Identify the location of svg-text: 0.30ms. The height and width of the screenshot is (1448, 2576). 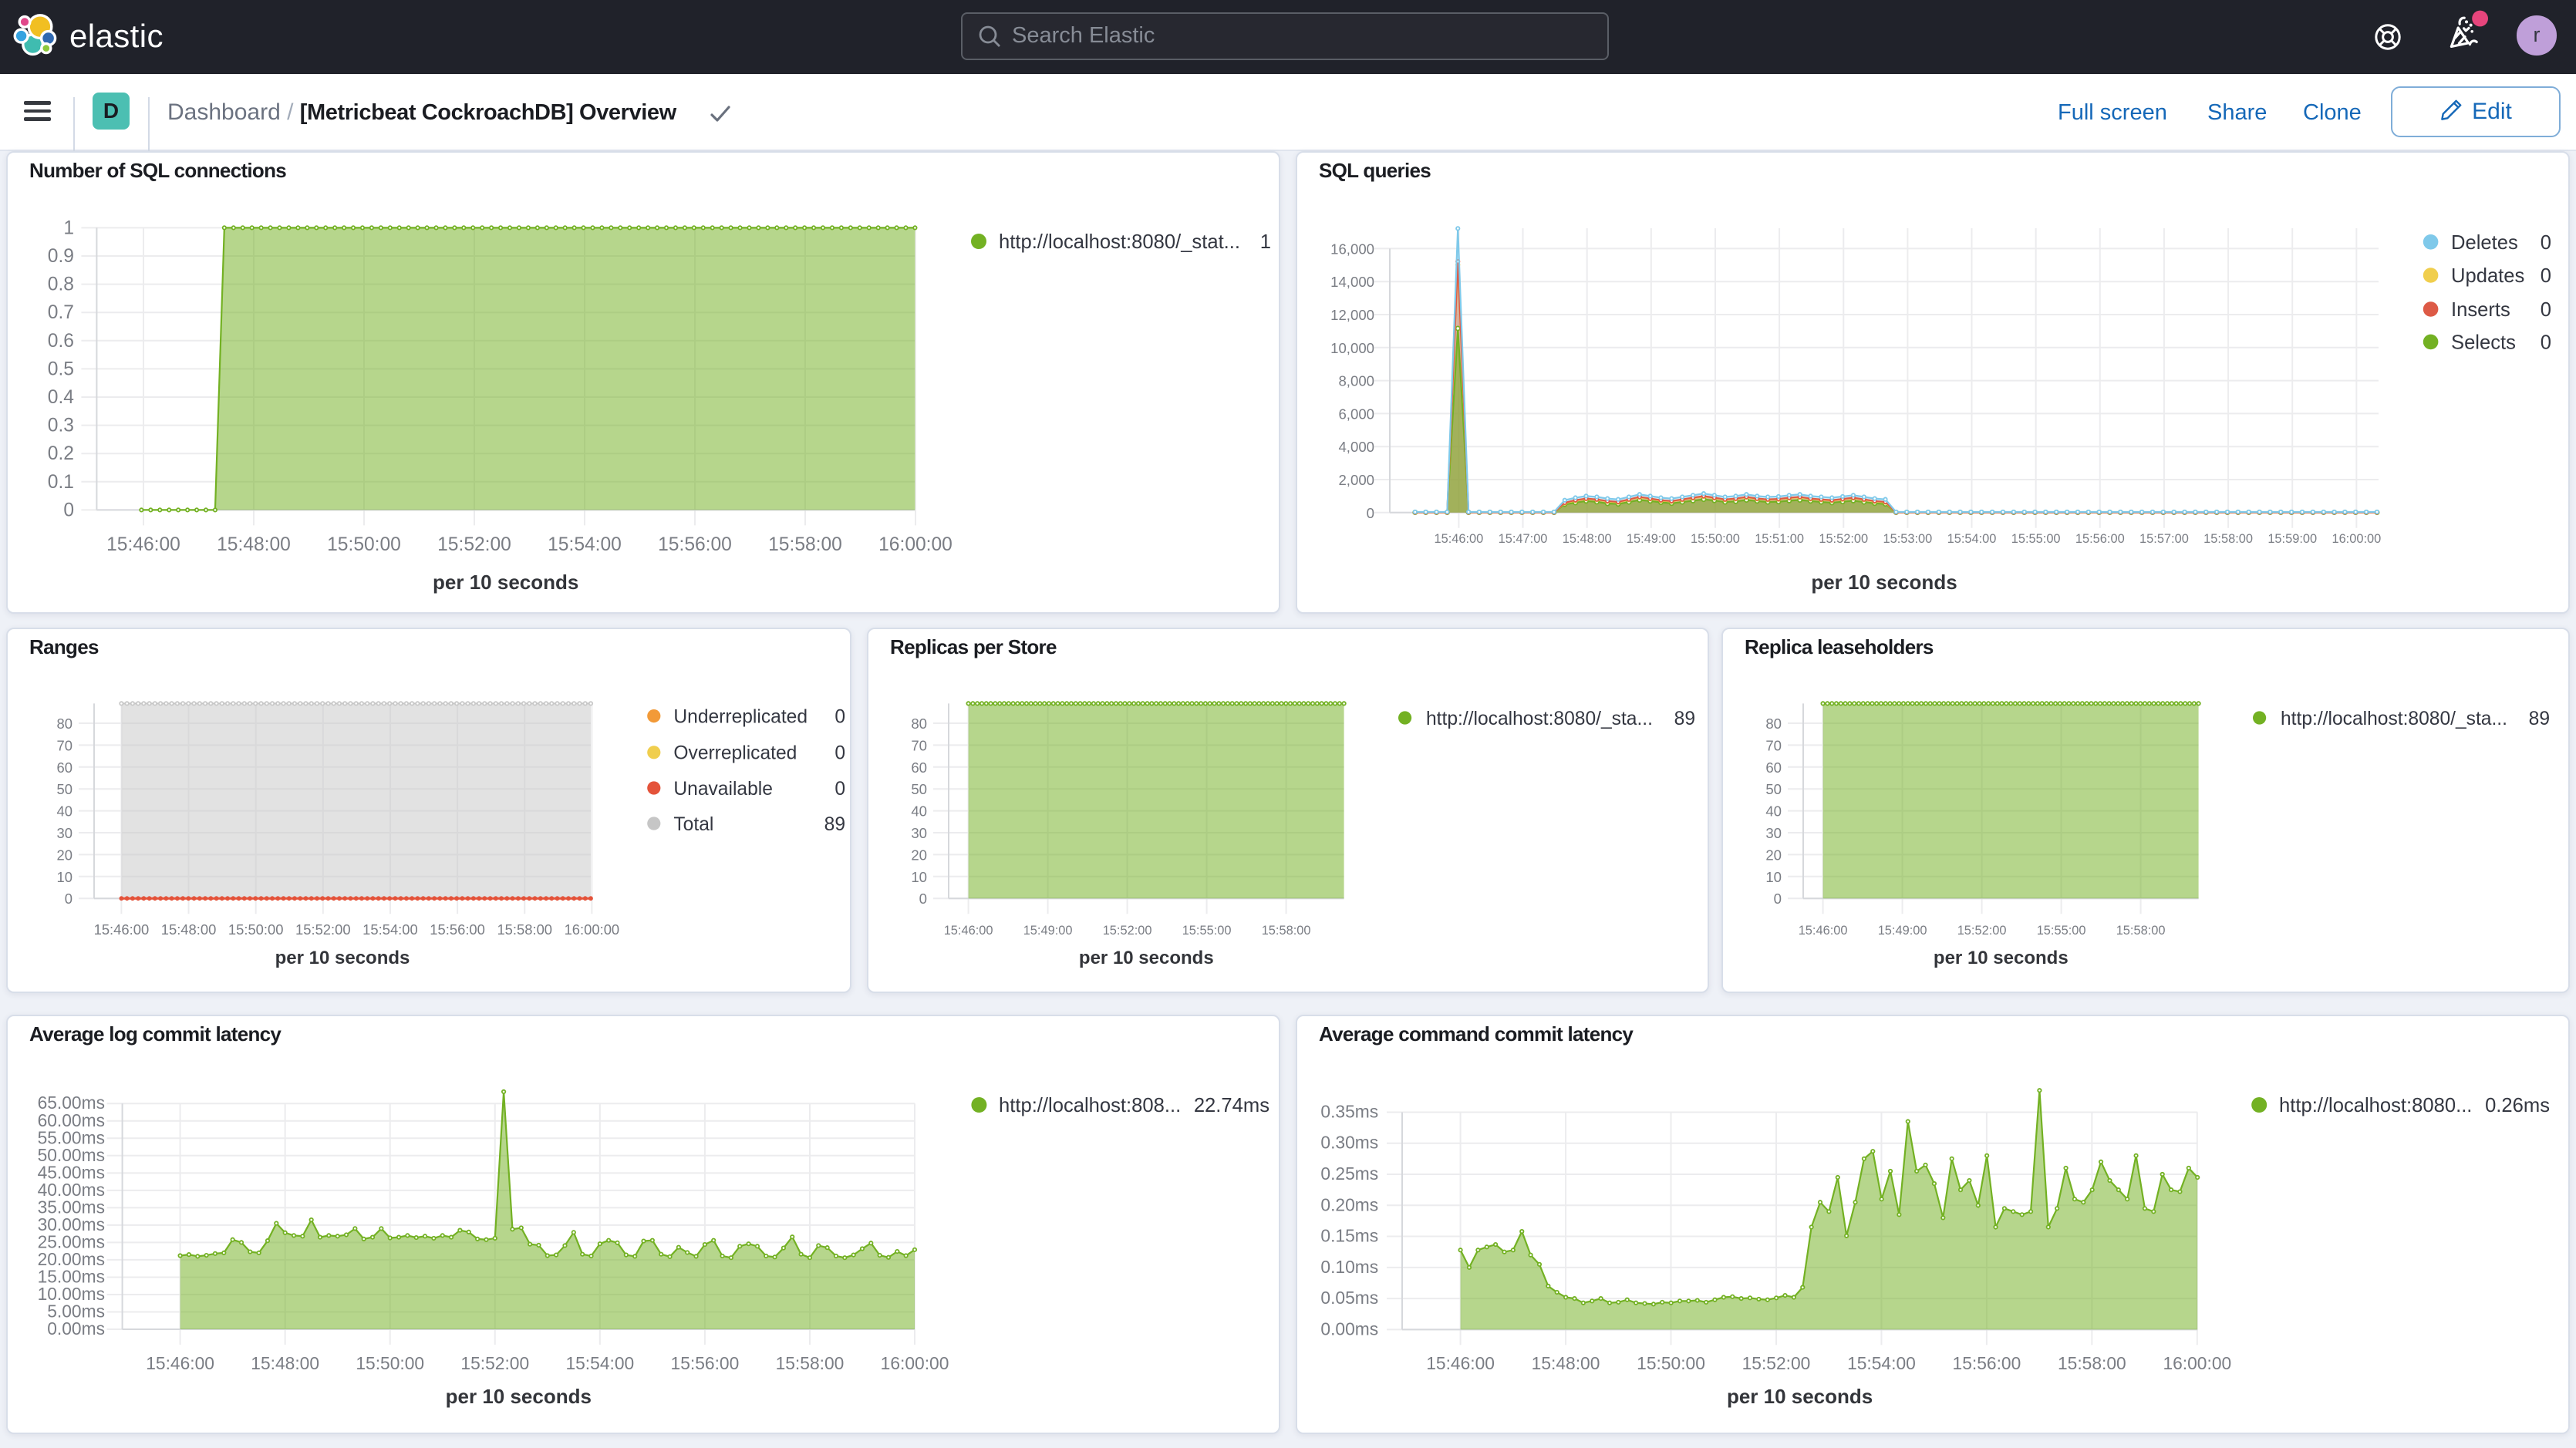
(1349, 1143).